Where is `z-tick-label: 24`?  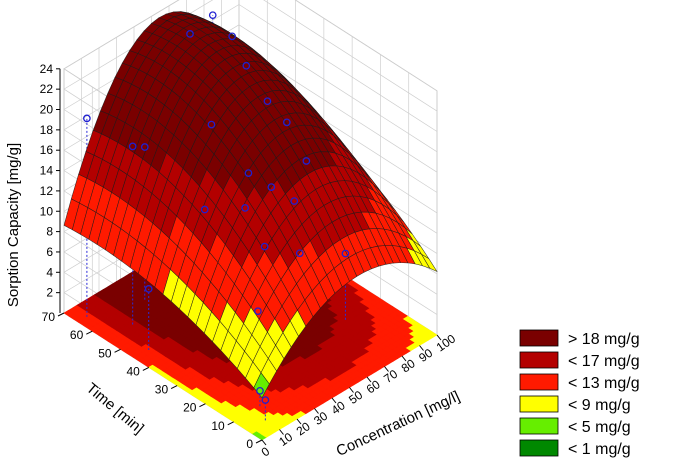
z-tick-label: 24 is located at coordinates (47, 69).